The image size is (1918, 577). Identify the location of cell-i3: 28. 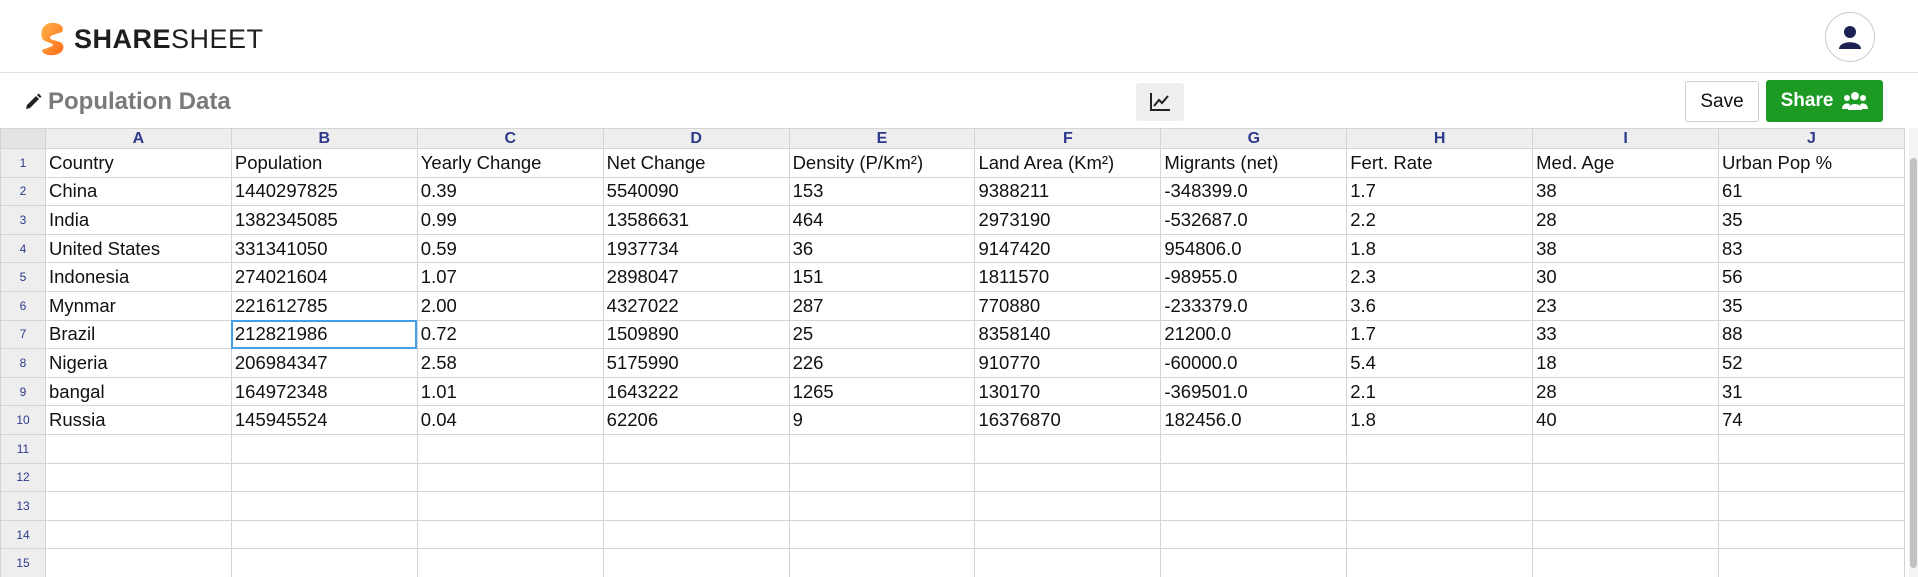
(1626, 220).